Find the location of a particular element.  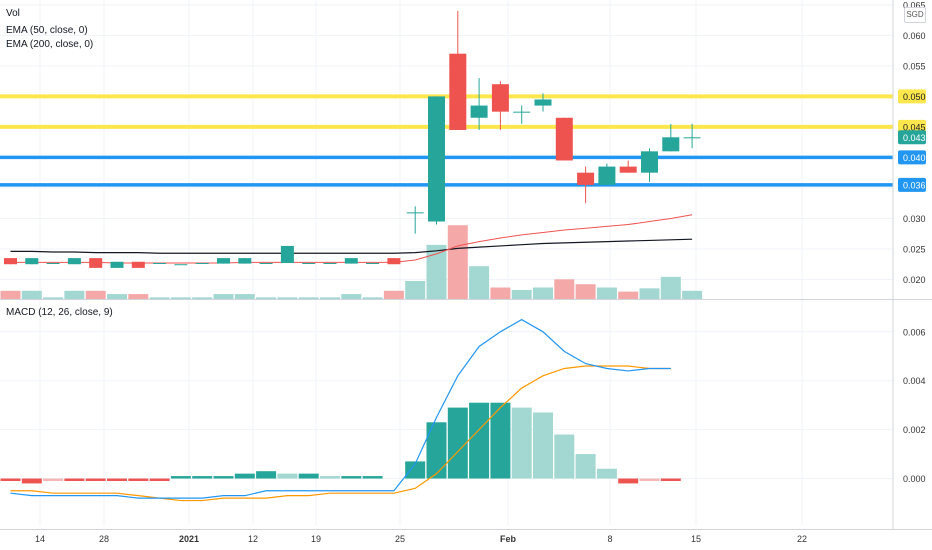

time-tick-label: 8 is located at coordinates (609, 539).